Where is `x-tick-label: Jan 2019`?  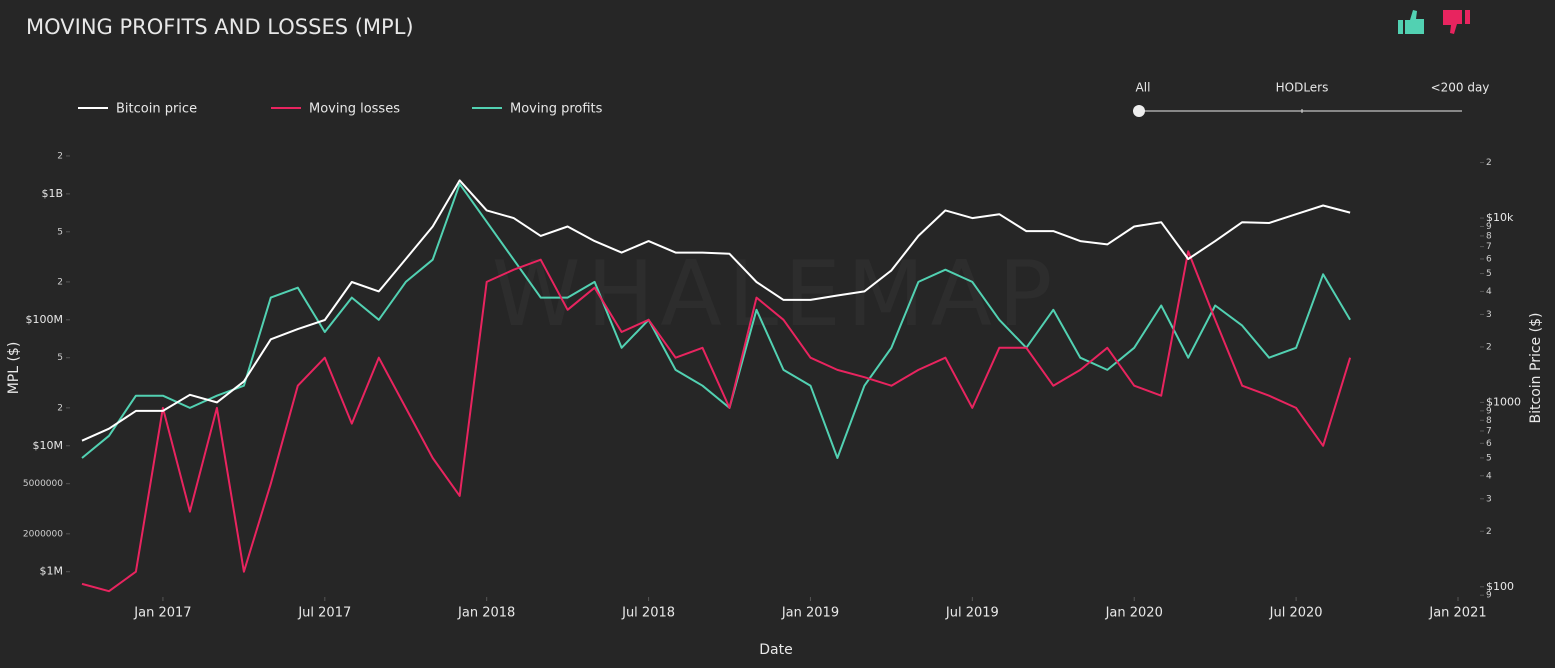
x-tick-label: Jan 2019 is located at coordinates (810, 613).